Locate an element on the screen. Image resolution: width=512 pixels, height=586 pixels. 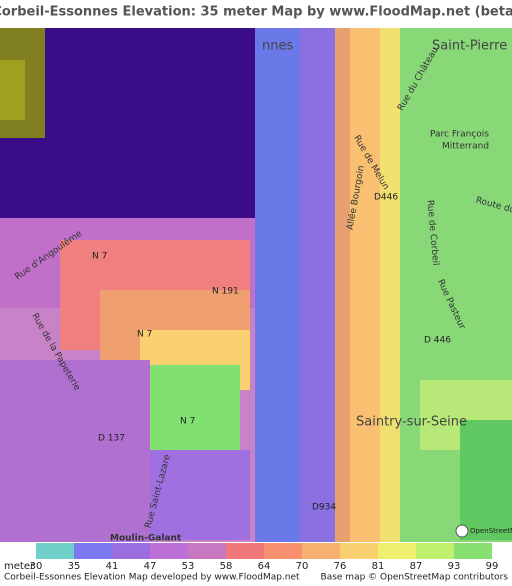
road-label: D 446 is located at coordinates (437, 341).